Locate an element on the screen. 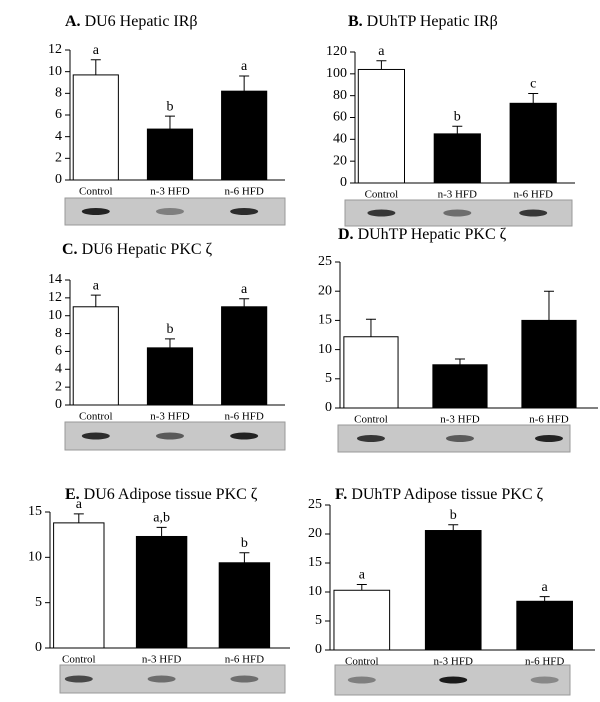  panel-title: E. DU6 Adipose tissue PKC ζ is located at coordinates (161, 494).